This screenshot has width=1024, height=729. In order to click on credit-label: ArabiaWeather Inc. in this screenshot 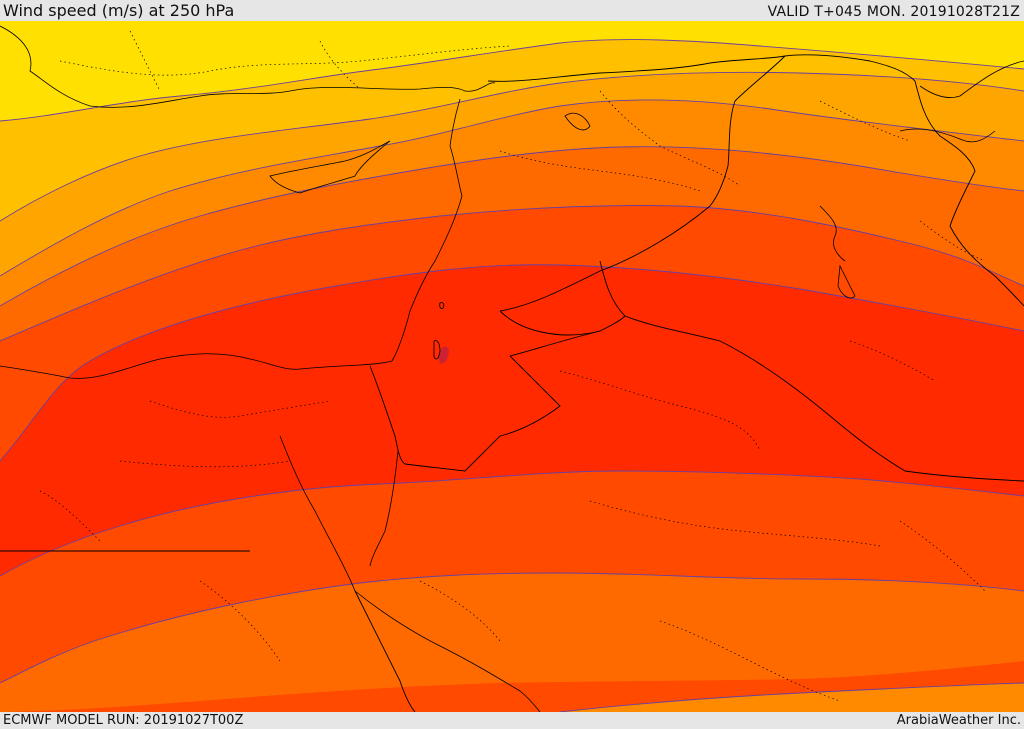, I will do `click(958, 720)`.